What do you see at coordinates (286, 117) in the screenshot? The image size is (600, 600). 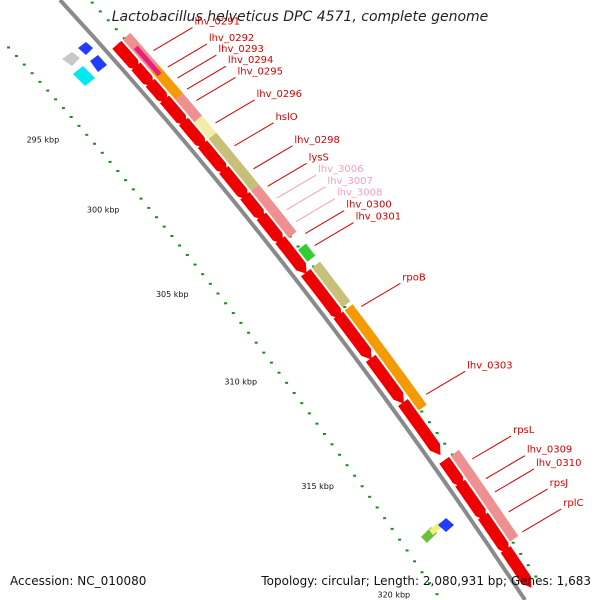 I see `gene-label: hslO` at bounding box center [286, 117].